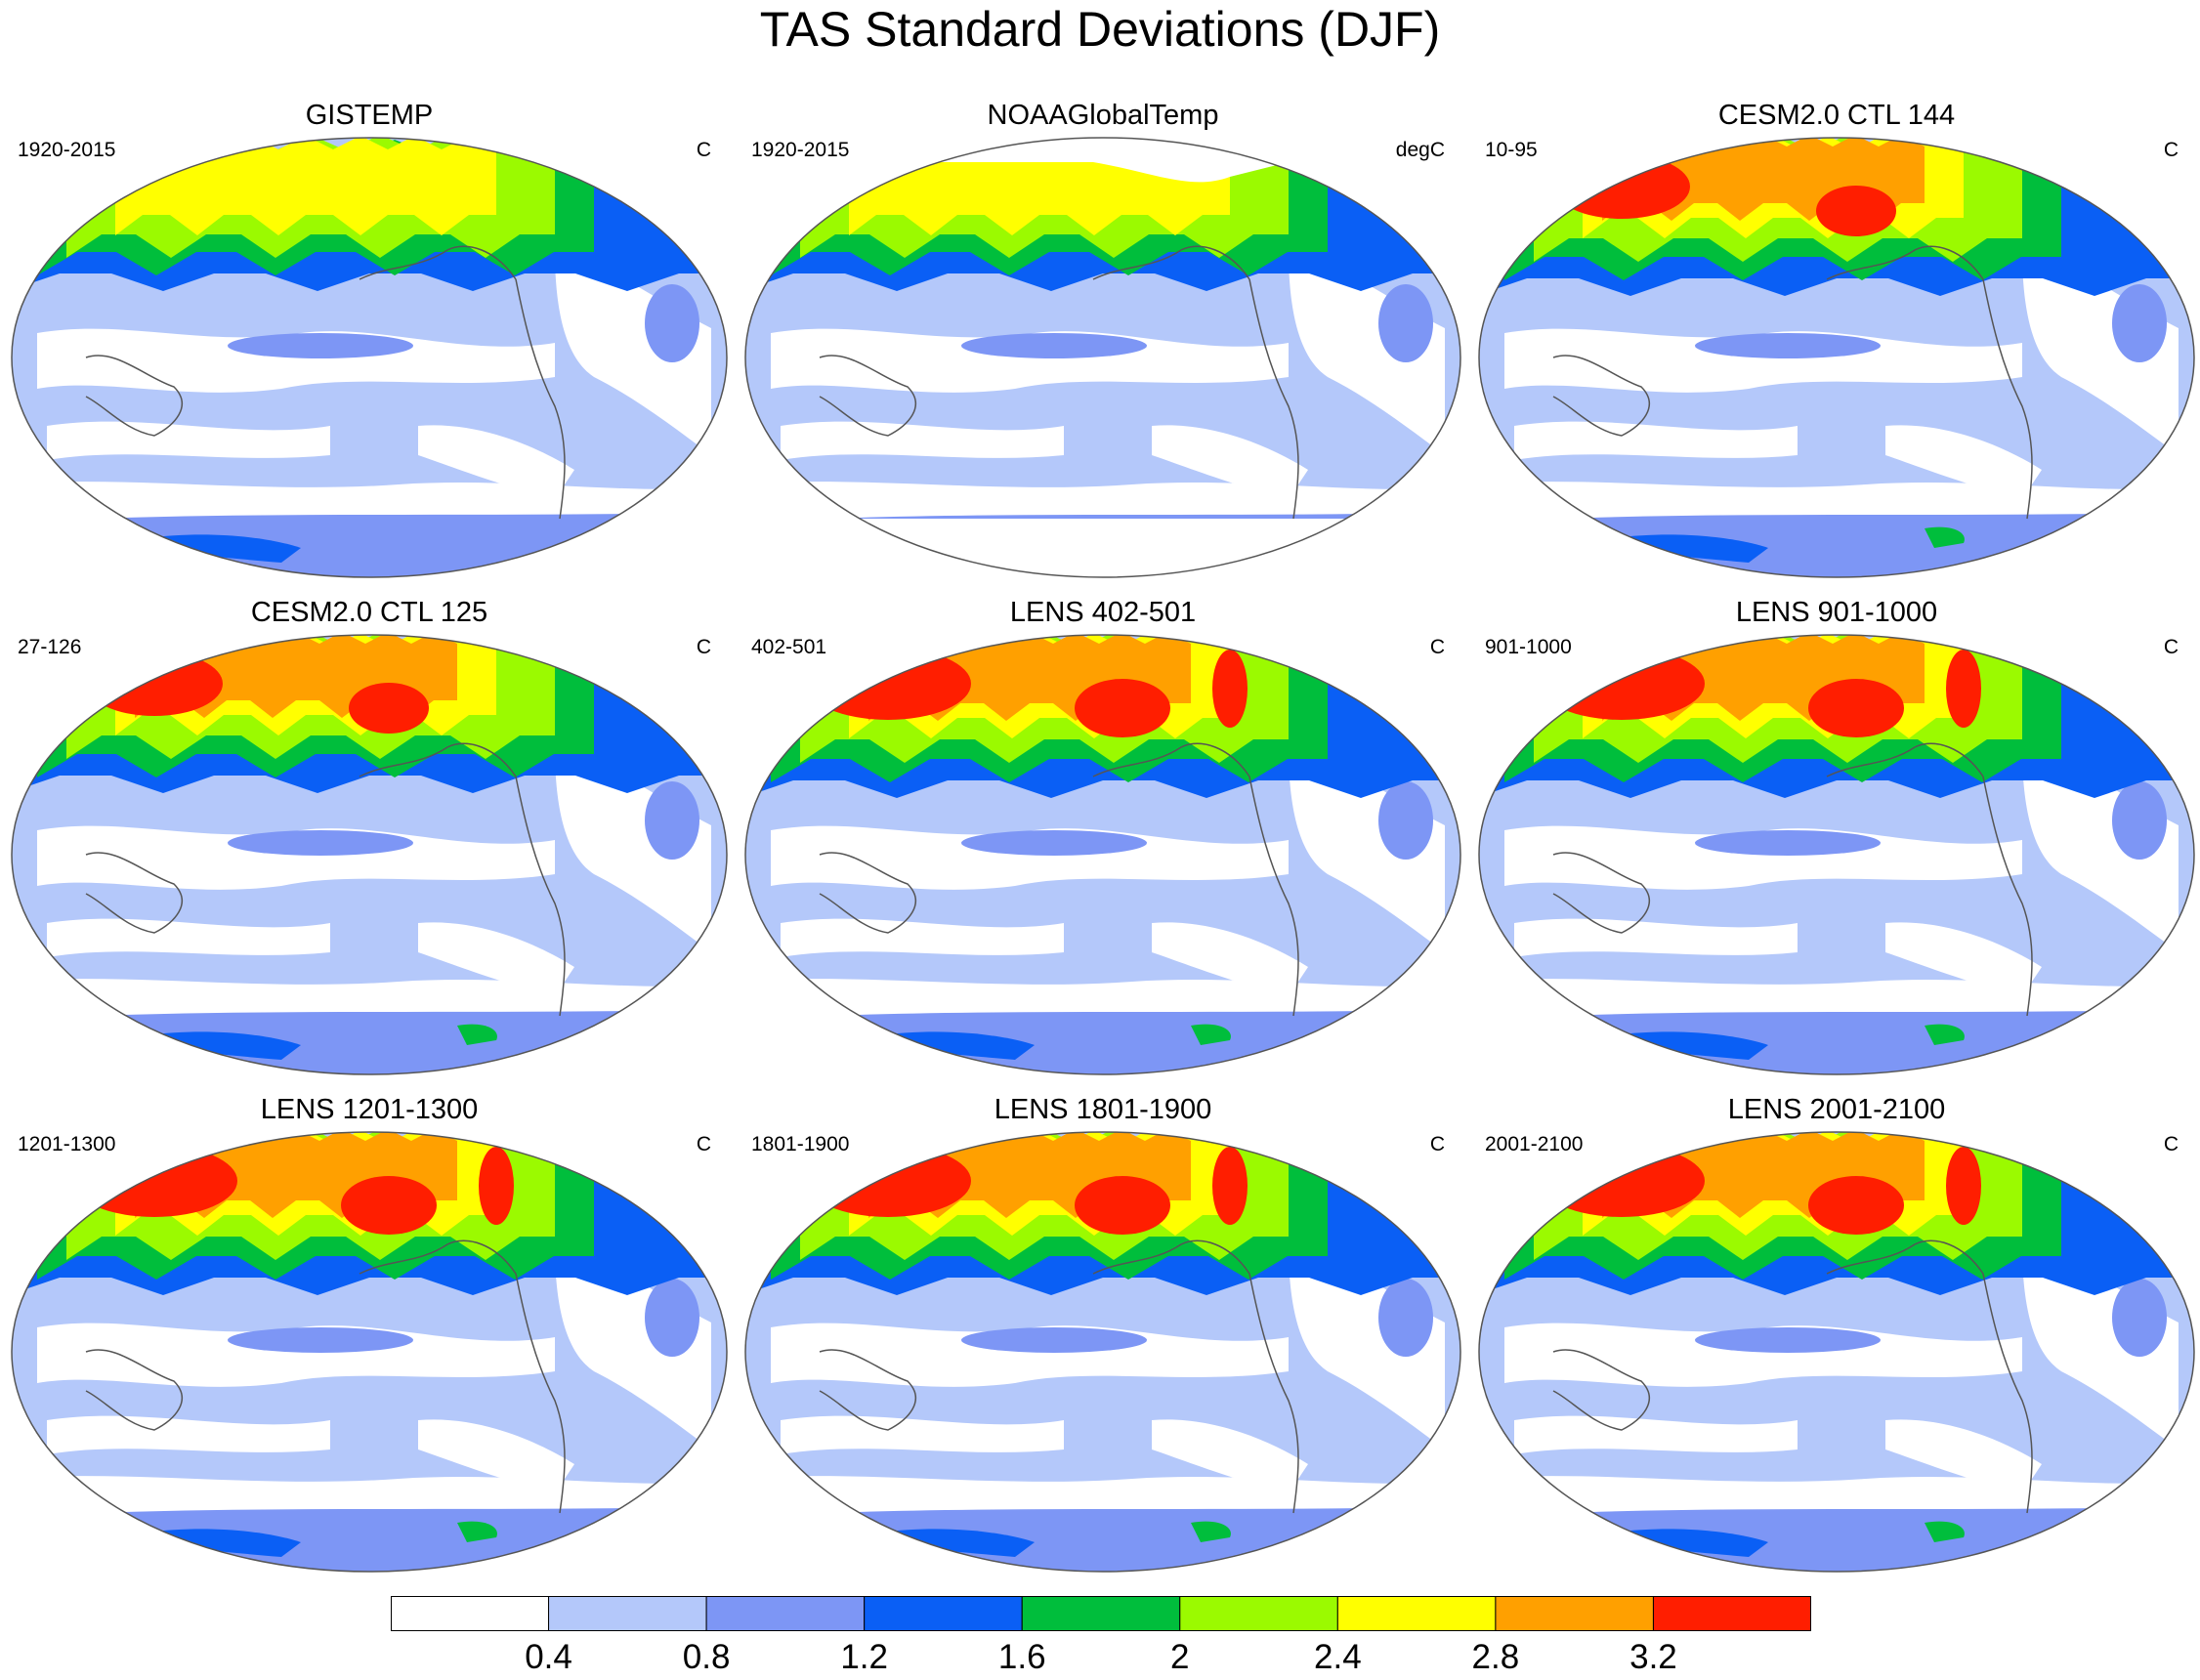  I want to click on map-panel: CESM2.0 CTL 125 27-126 C, so click(369, 847).